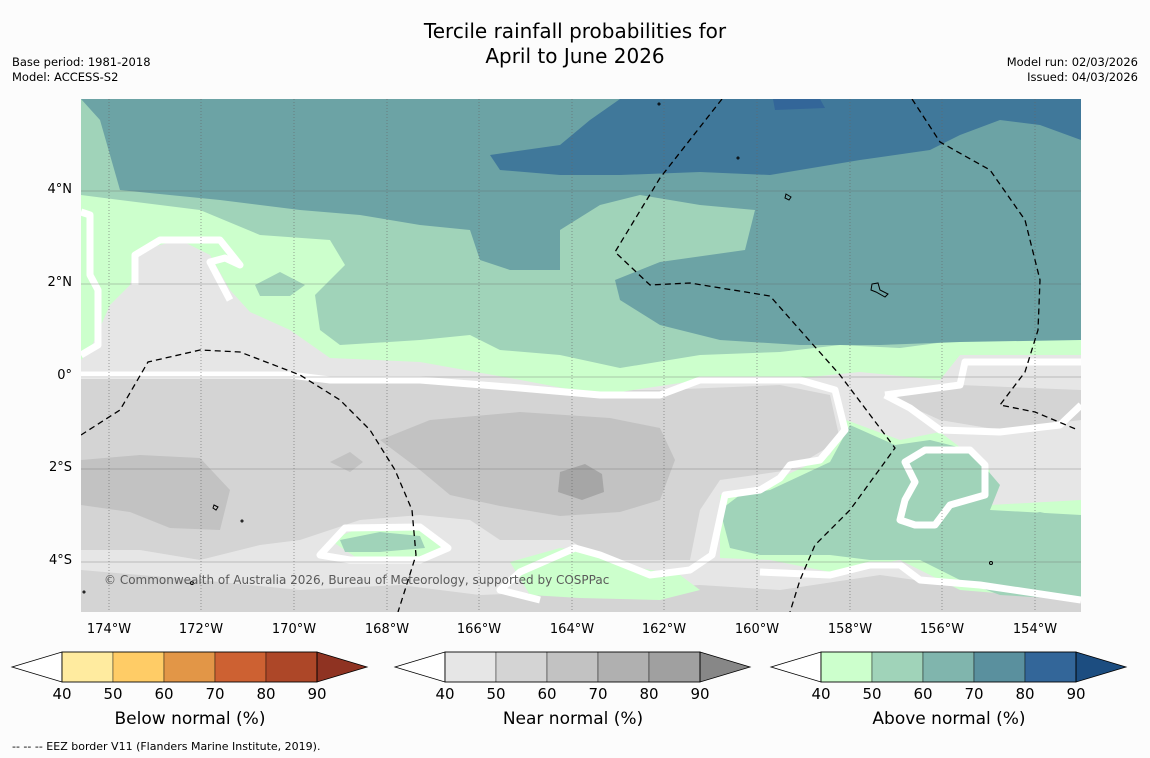  What do you see at coordinates (60, 560) in the screenshot?
I see `lat-tick-4s: 4°S` at bounding box center [60, 560].